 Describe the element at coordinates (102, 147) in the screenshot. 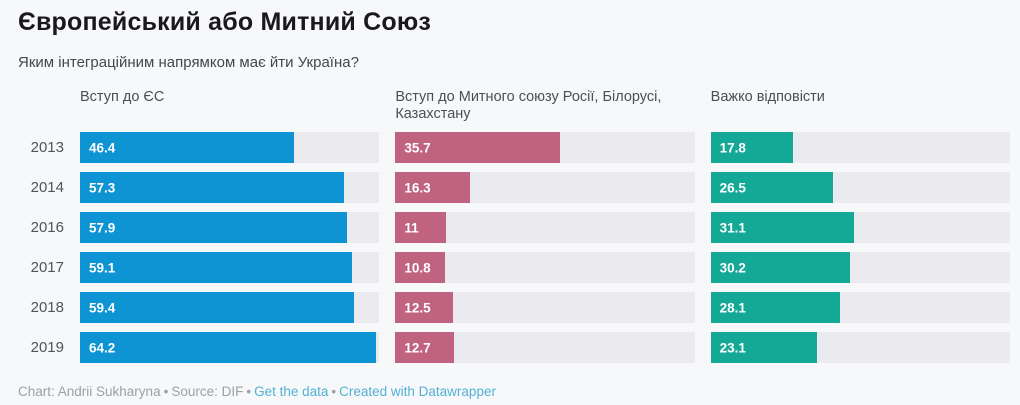

I see `bar-value-label: 46.4` at that location.